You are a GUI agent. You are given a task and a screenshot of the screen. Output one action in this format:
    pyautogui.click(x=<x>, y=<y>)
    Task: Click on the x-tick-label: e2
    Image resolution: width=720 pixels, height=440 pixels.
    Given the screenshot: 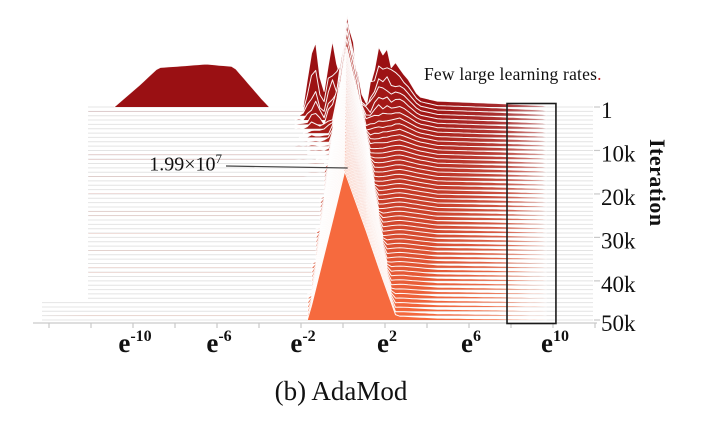 What is the action you would take?
    pyautogui.click(x=387, y=343)
    